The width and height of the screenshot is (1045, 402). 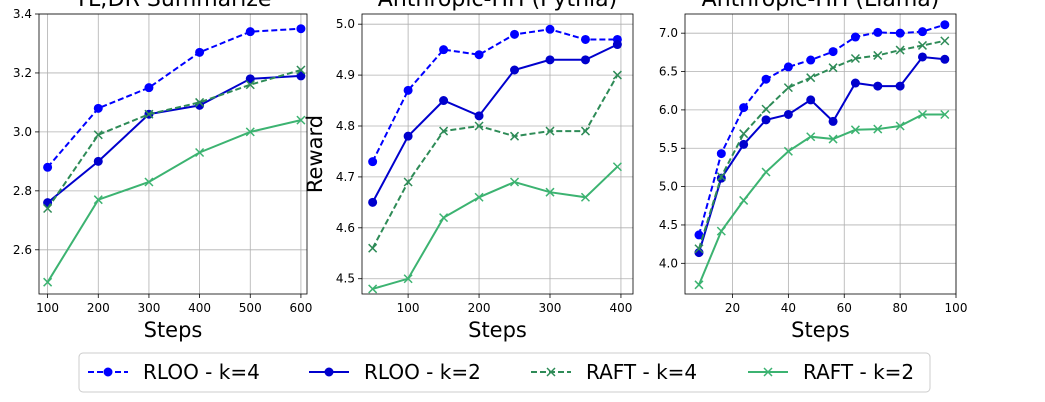 I want to click on legend-entry: RLOO - k=4, so click(x=174, y=372).